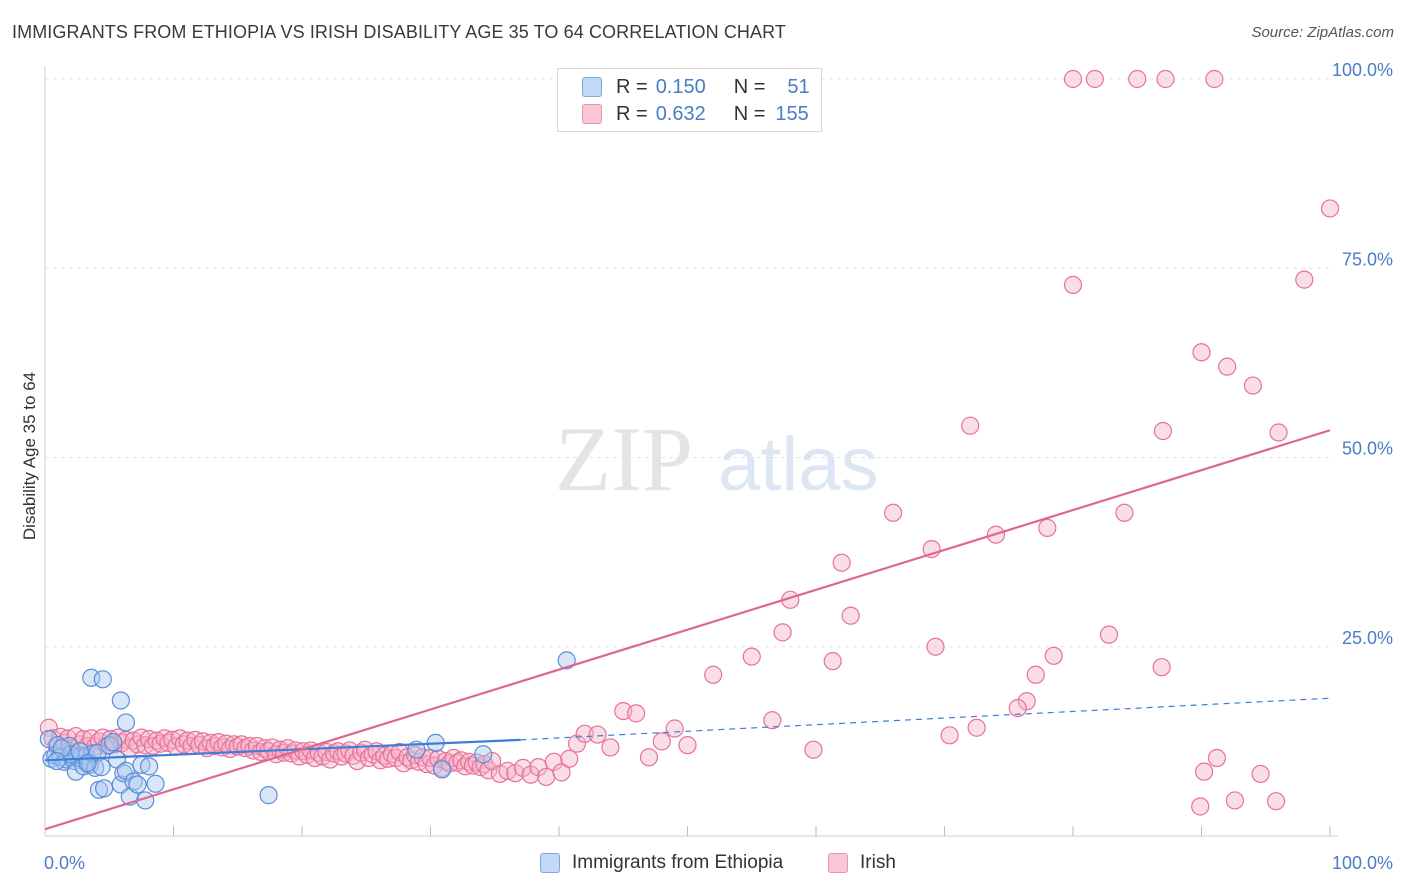 This screenshot has height=892, width=1406. Describe the element at coordinates (624, 459) in the screenshot. I see `watermark-zip: ZIP` at that location.